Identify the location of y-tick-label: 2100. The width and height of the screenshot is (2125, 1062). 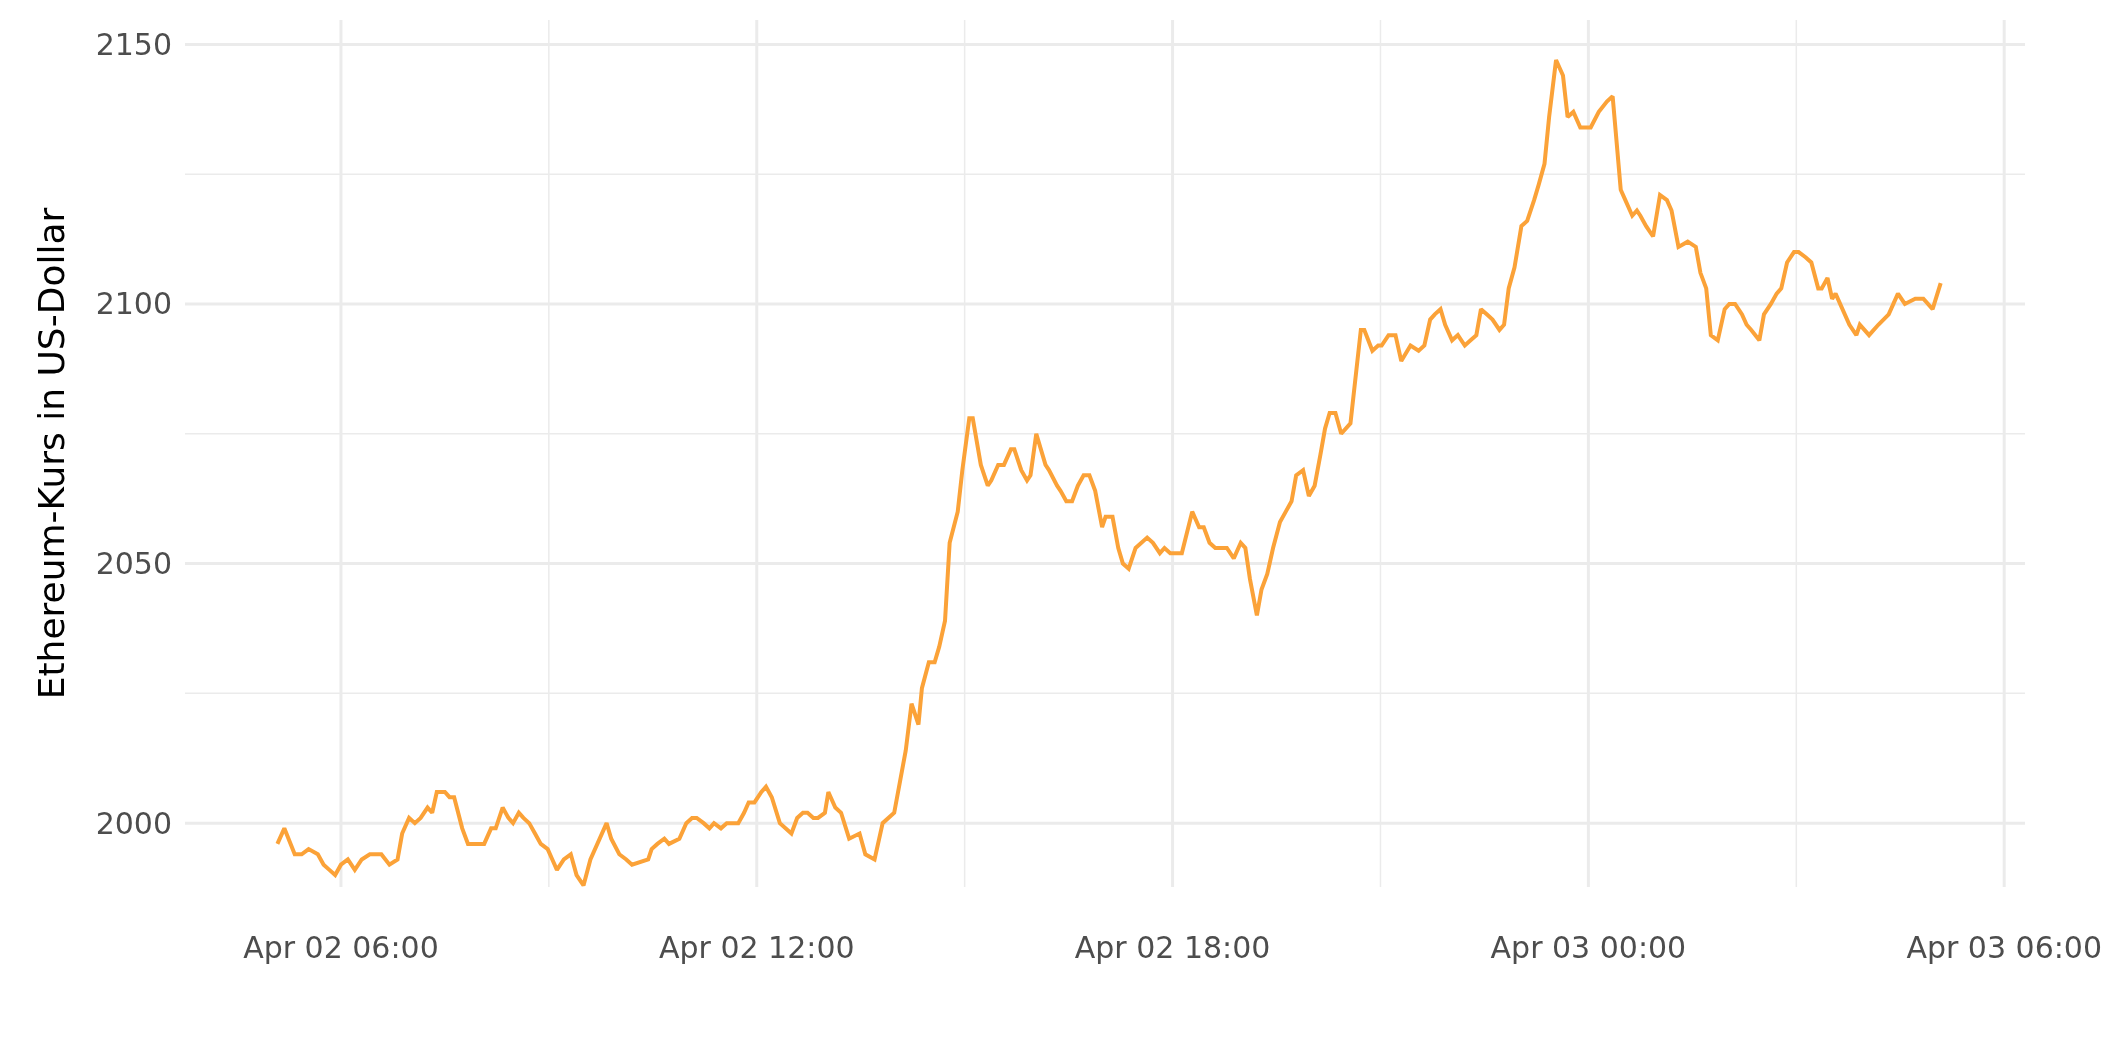
(133, 304).